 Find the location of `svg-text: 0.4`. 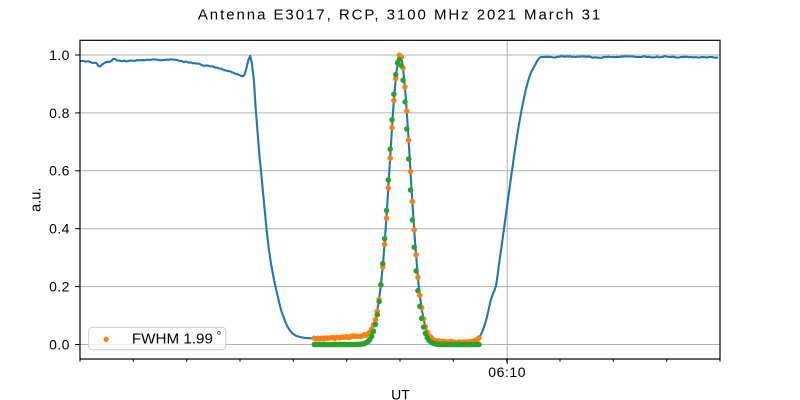

svg-text: 0.4 is located at coordinates (59, 229).